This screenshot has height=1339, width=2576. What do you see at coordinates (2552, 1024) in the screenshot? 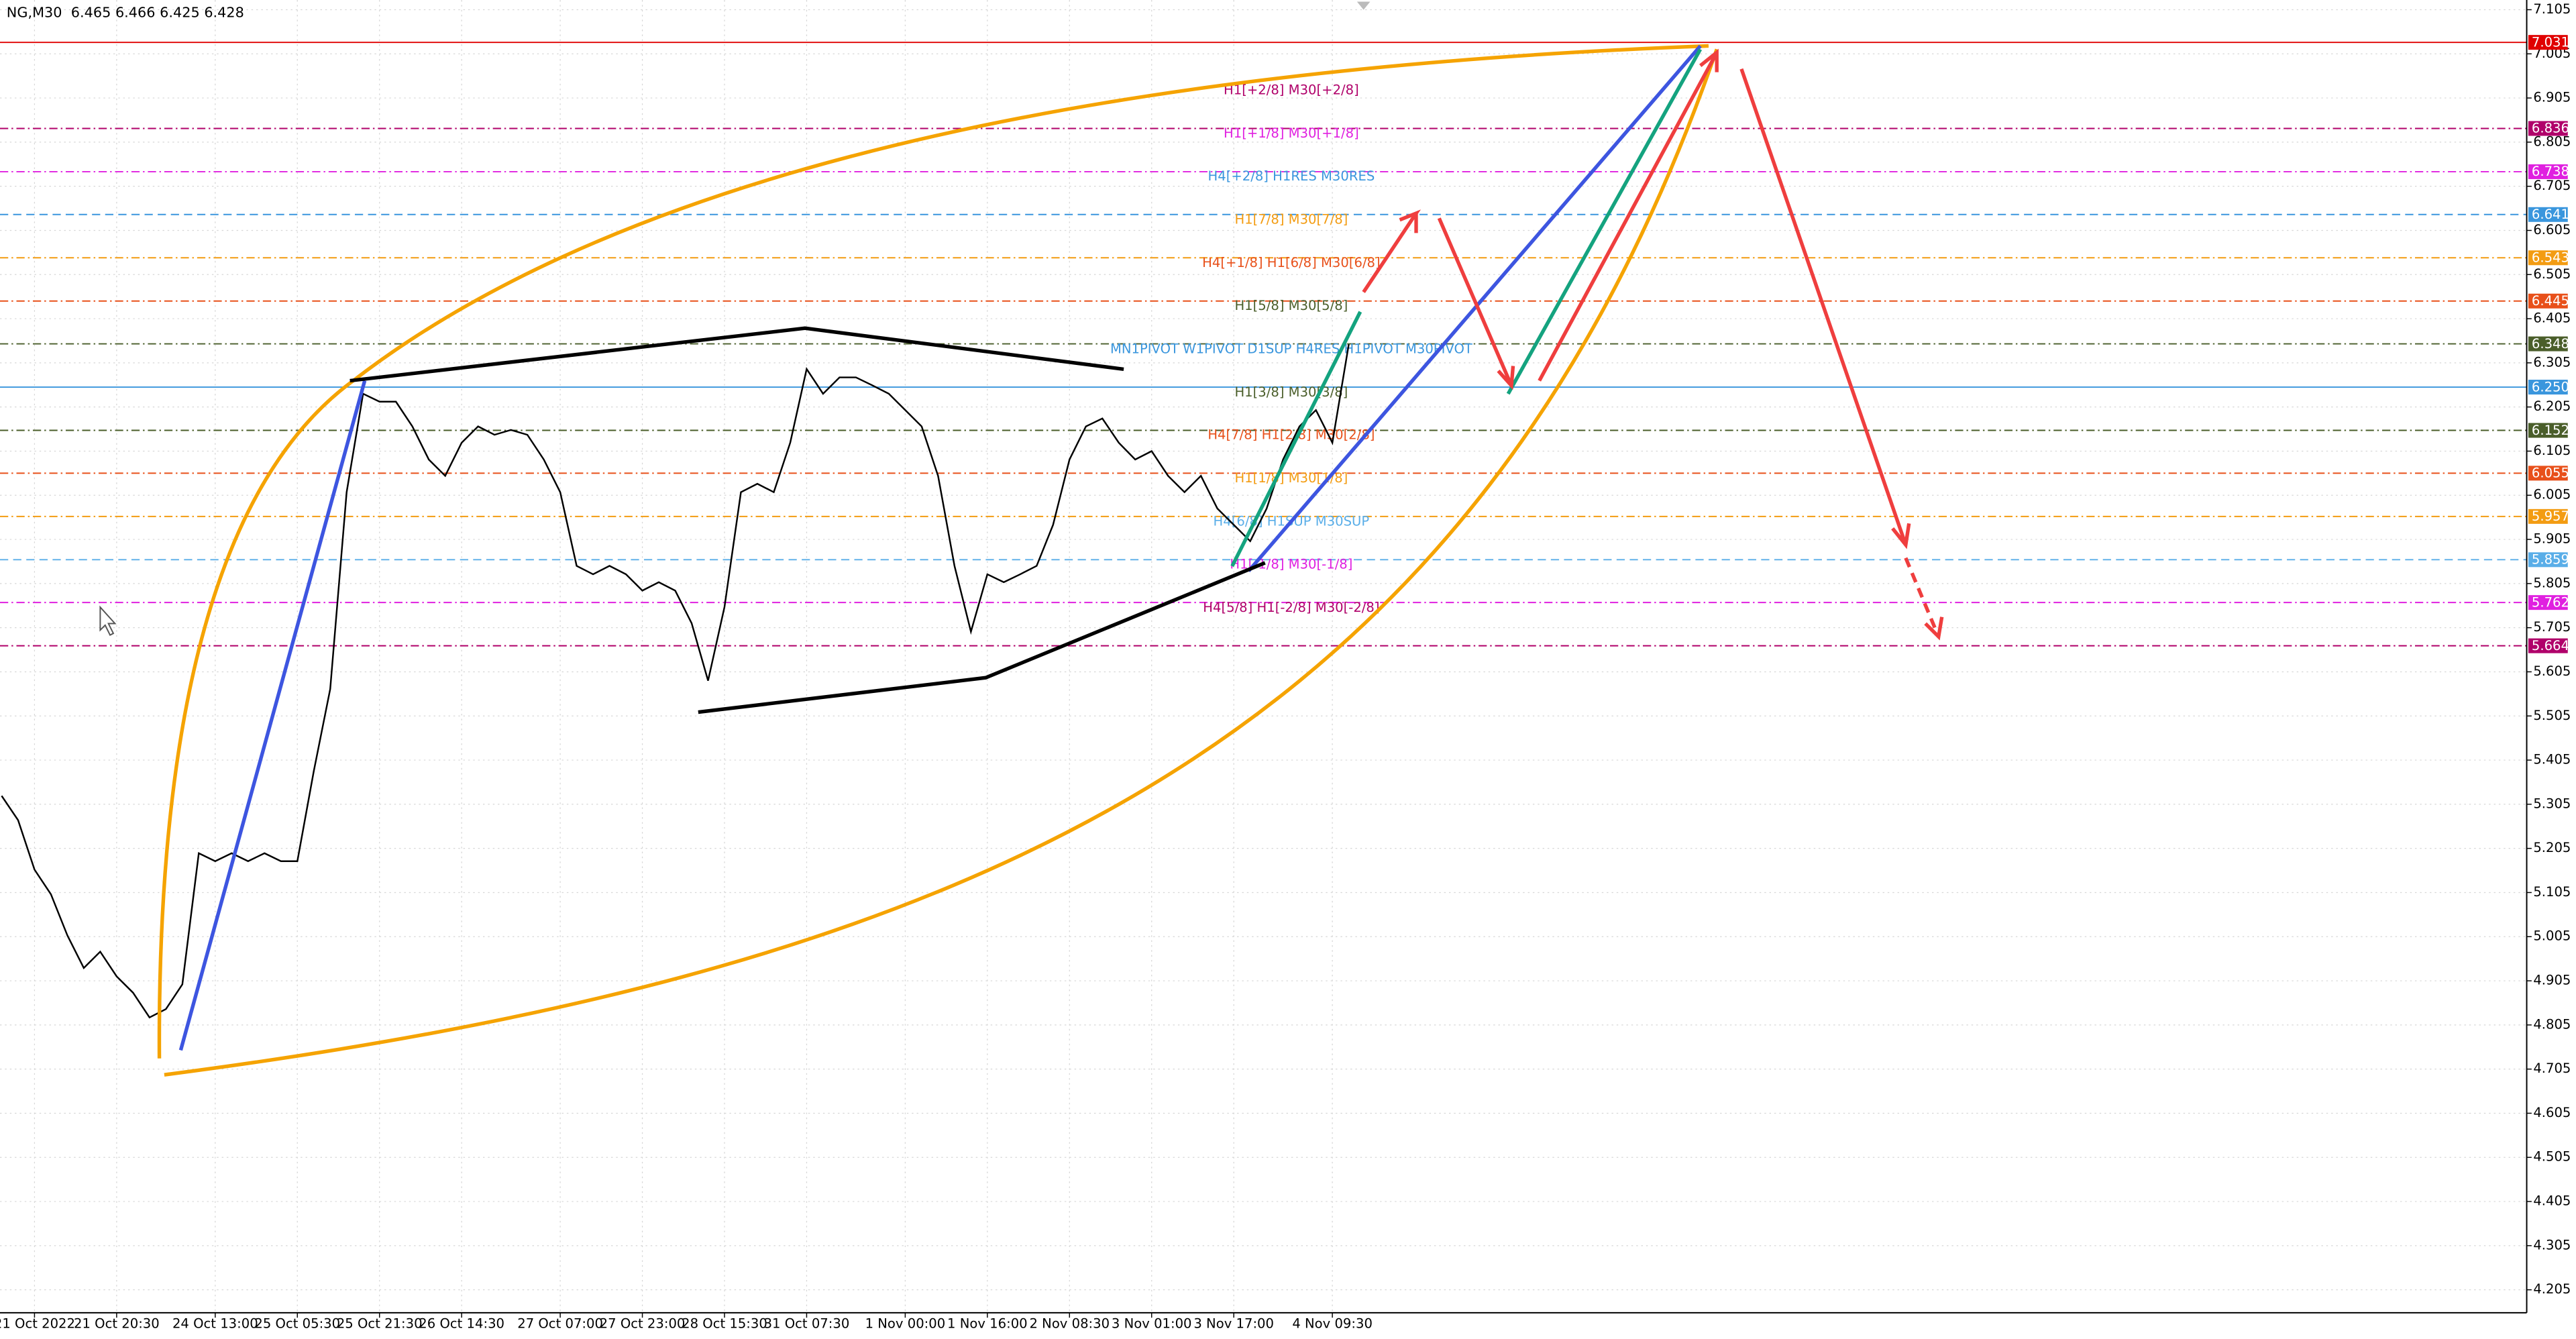
I see `y-tick-label: 4.805` at bounding box center [2552, 1024].